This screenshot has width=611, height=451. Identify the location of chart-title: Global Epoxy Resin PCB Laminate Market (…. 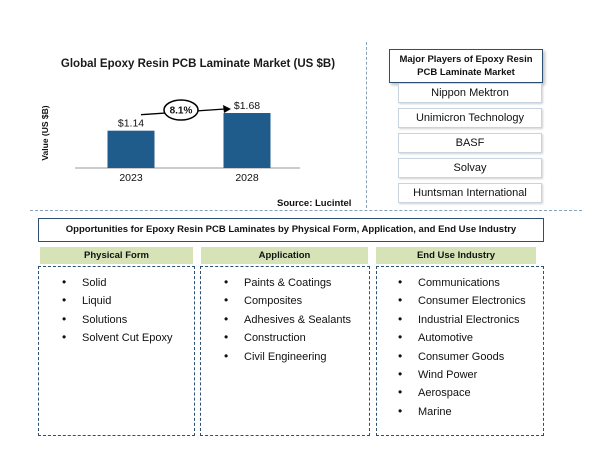
(198, 64).